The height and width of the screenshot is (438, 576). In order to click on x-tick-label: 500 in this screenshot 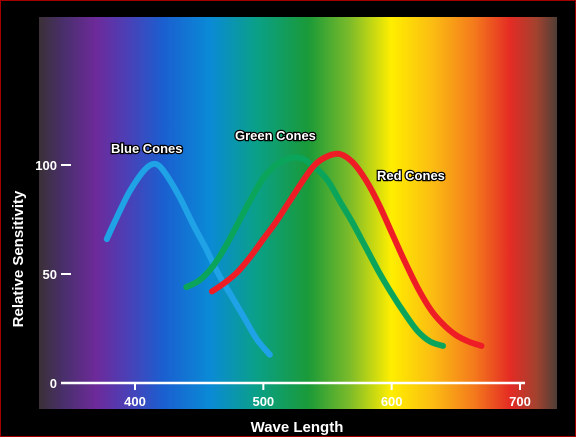, I will do `click(263, 401)`.